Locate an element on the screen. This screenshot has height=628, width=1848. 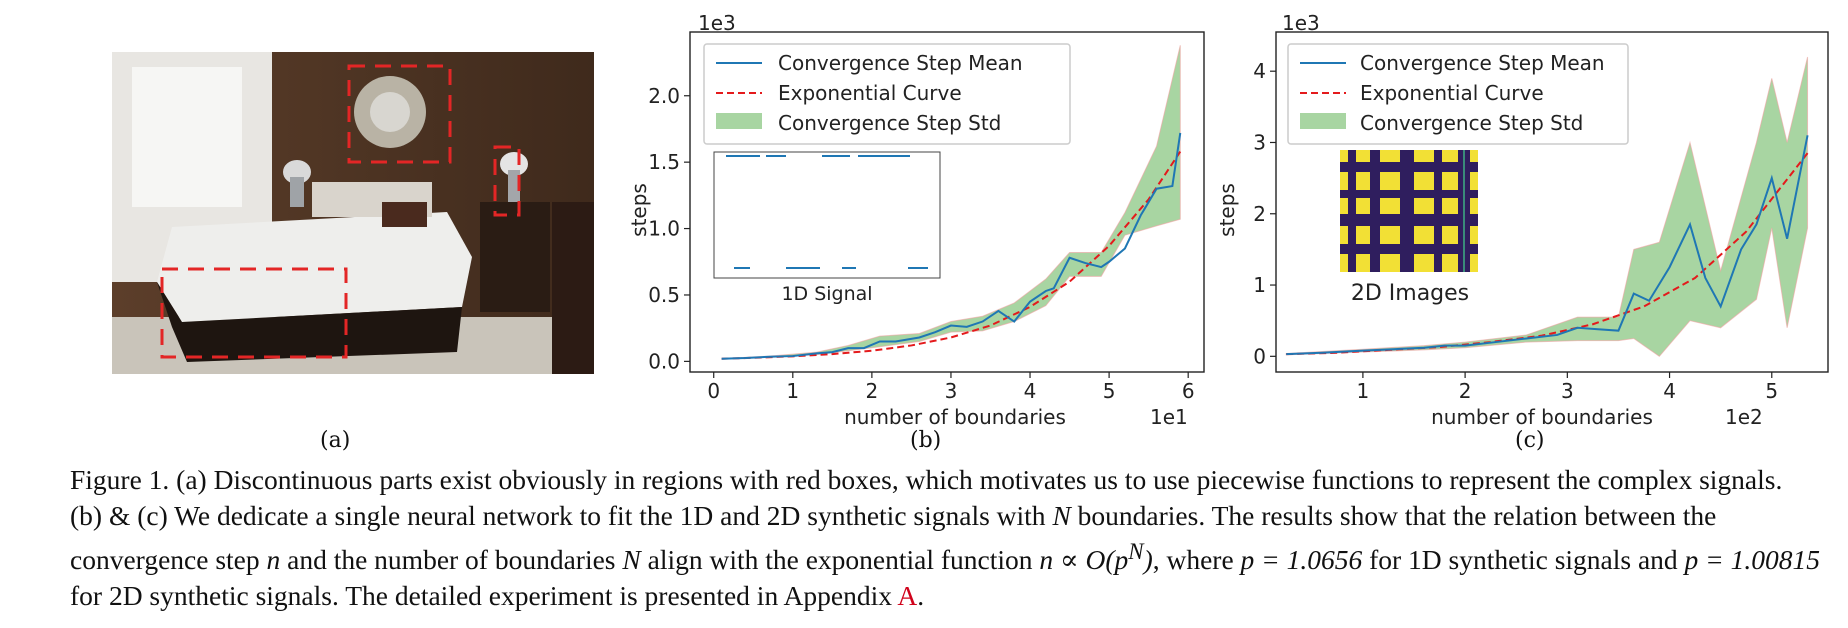
caption-math-p1: p = 1.0656 is located at coordinates (1301, 560).